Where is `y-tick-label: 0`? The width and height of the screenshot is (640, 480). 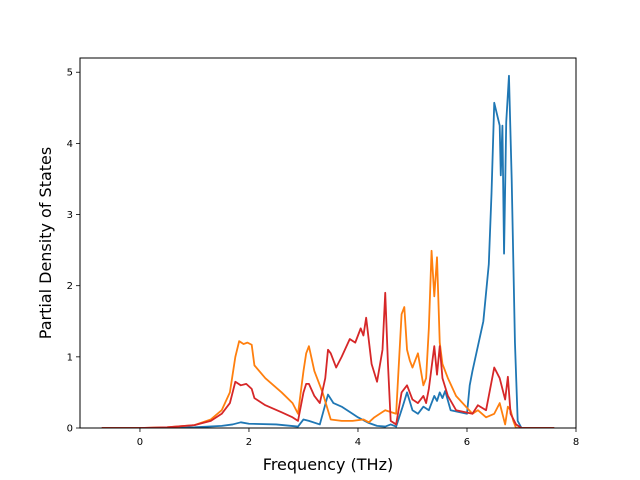
y-tick-label: 0 is located at coordinates (70, 429).